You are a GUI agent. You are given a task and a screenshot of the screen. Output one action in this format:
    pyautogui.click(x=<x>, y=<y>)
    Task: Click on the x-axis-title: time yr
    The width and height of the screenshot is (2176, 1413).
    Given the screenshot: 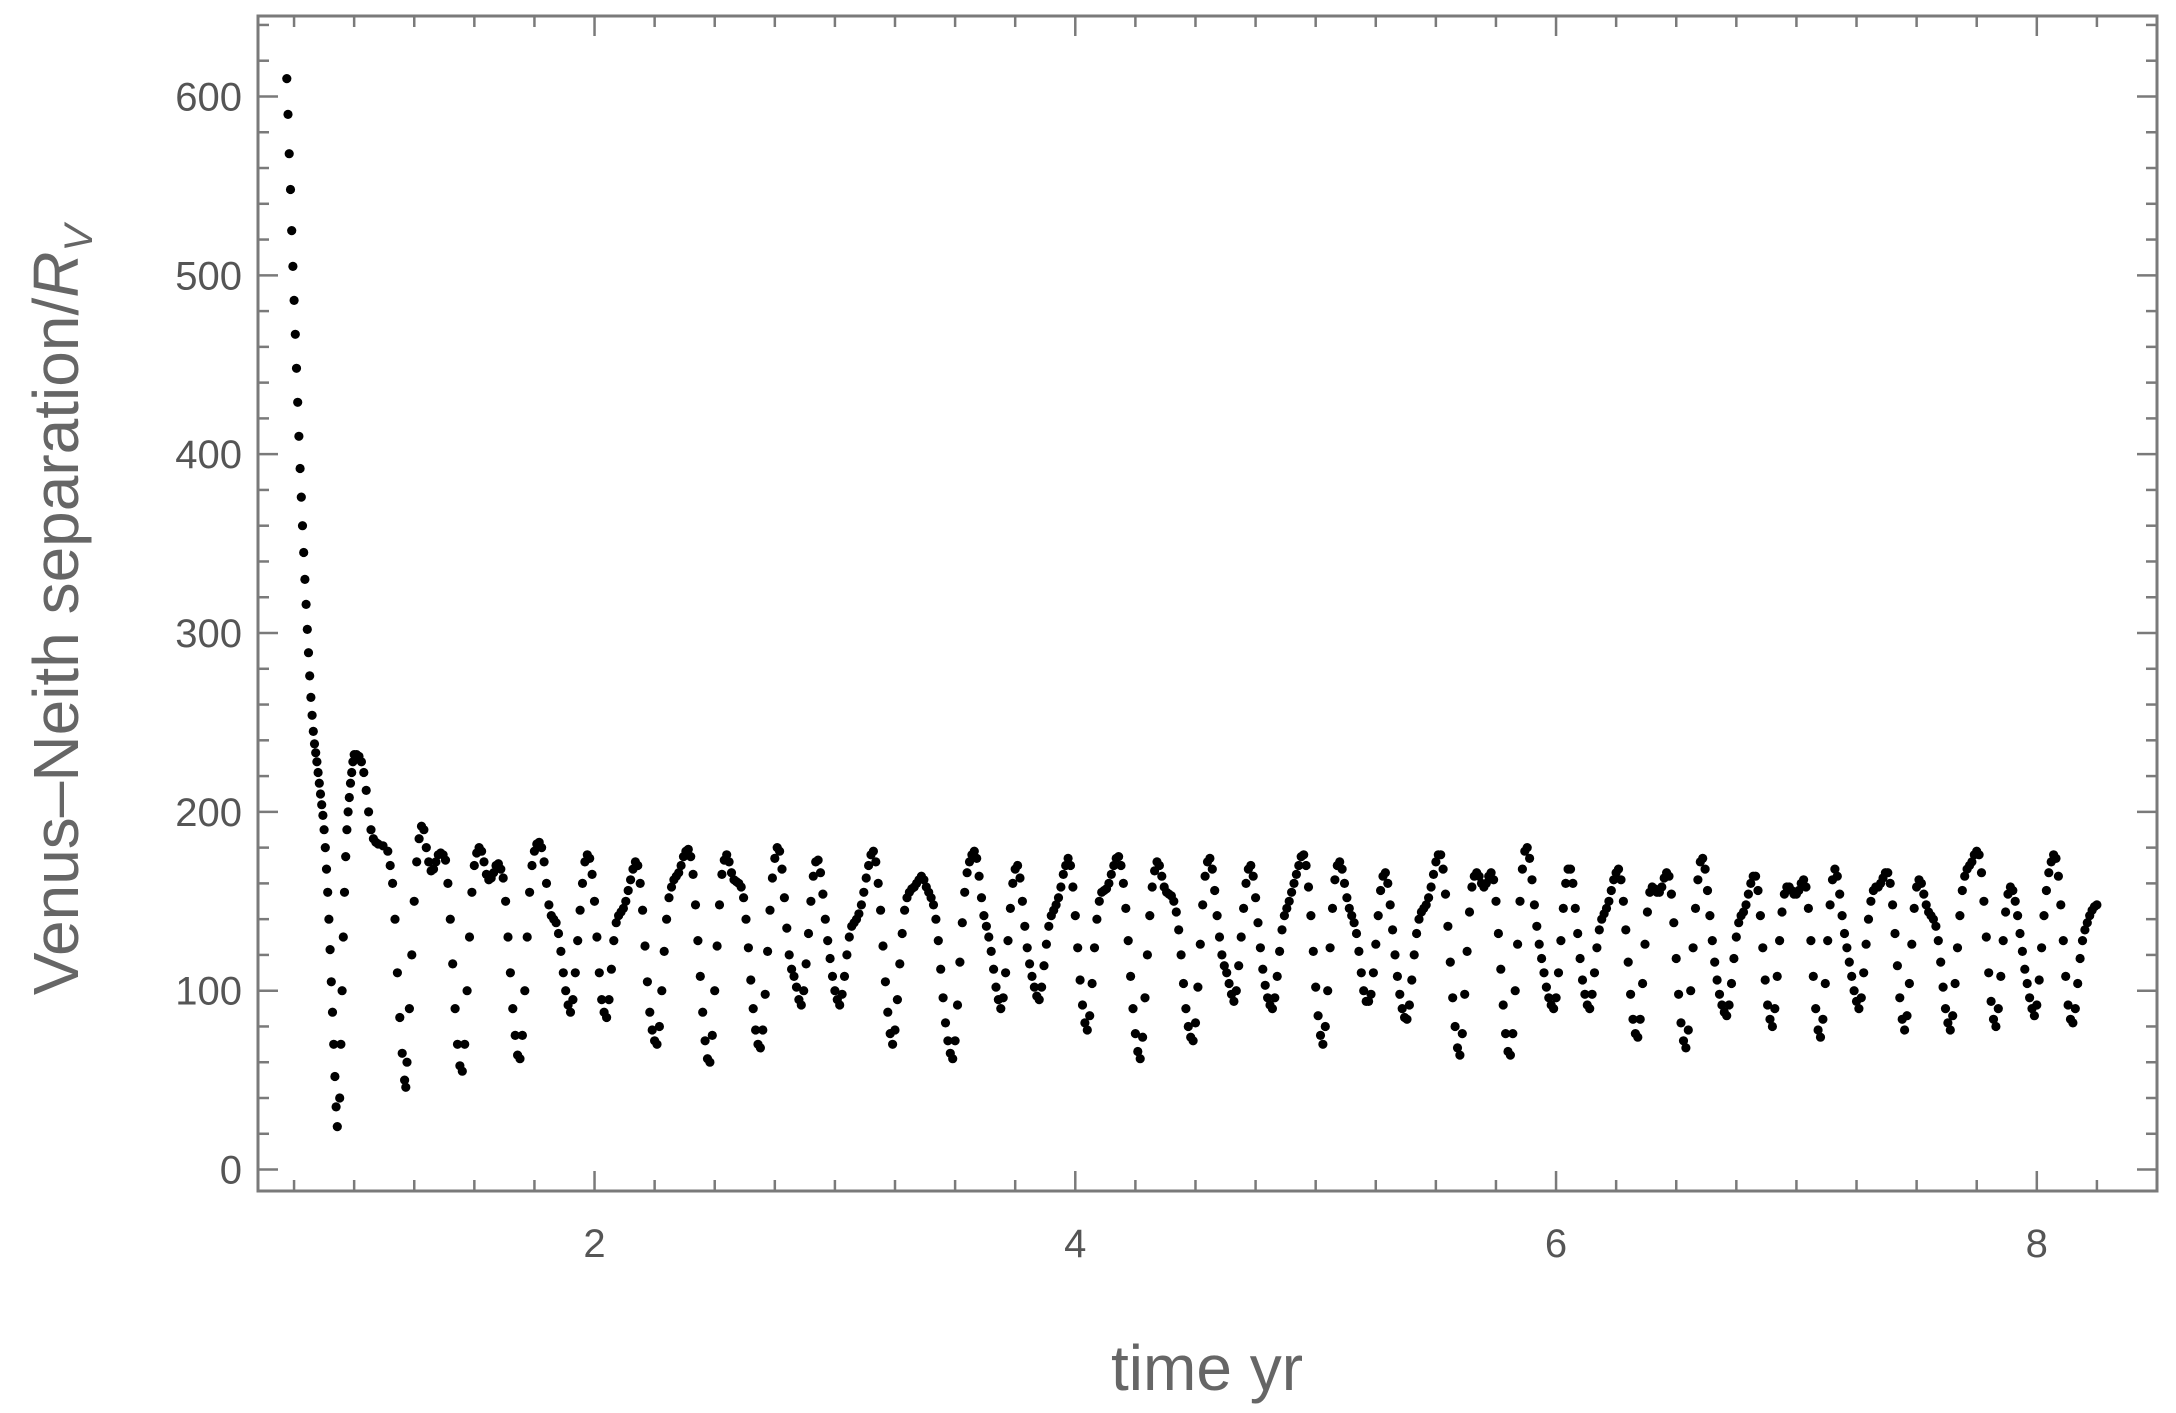 What is the action you would take?
    pyautogui.click(x=1207, y=1368)
    